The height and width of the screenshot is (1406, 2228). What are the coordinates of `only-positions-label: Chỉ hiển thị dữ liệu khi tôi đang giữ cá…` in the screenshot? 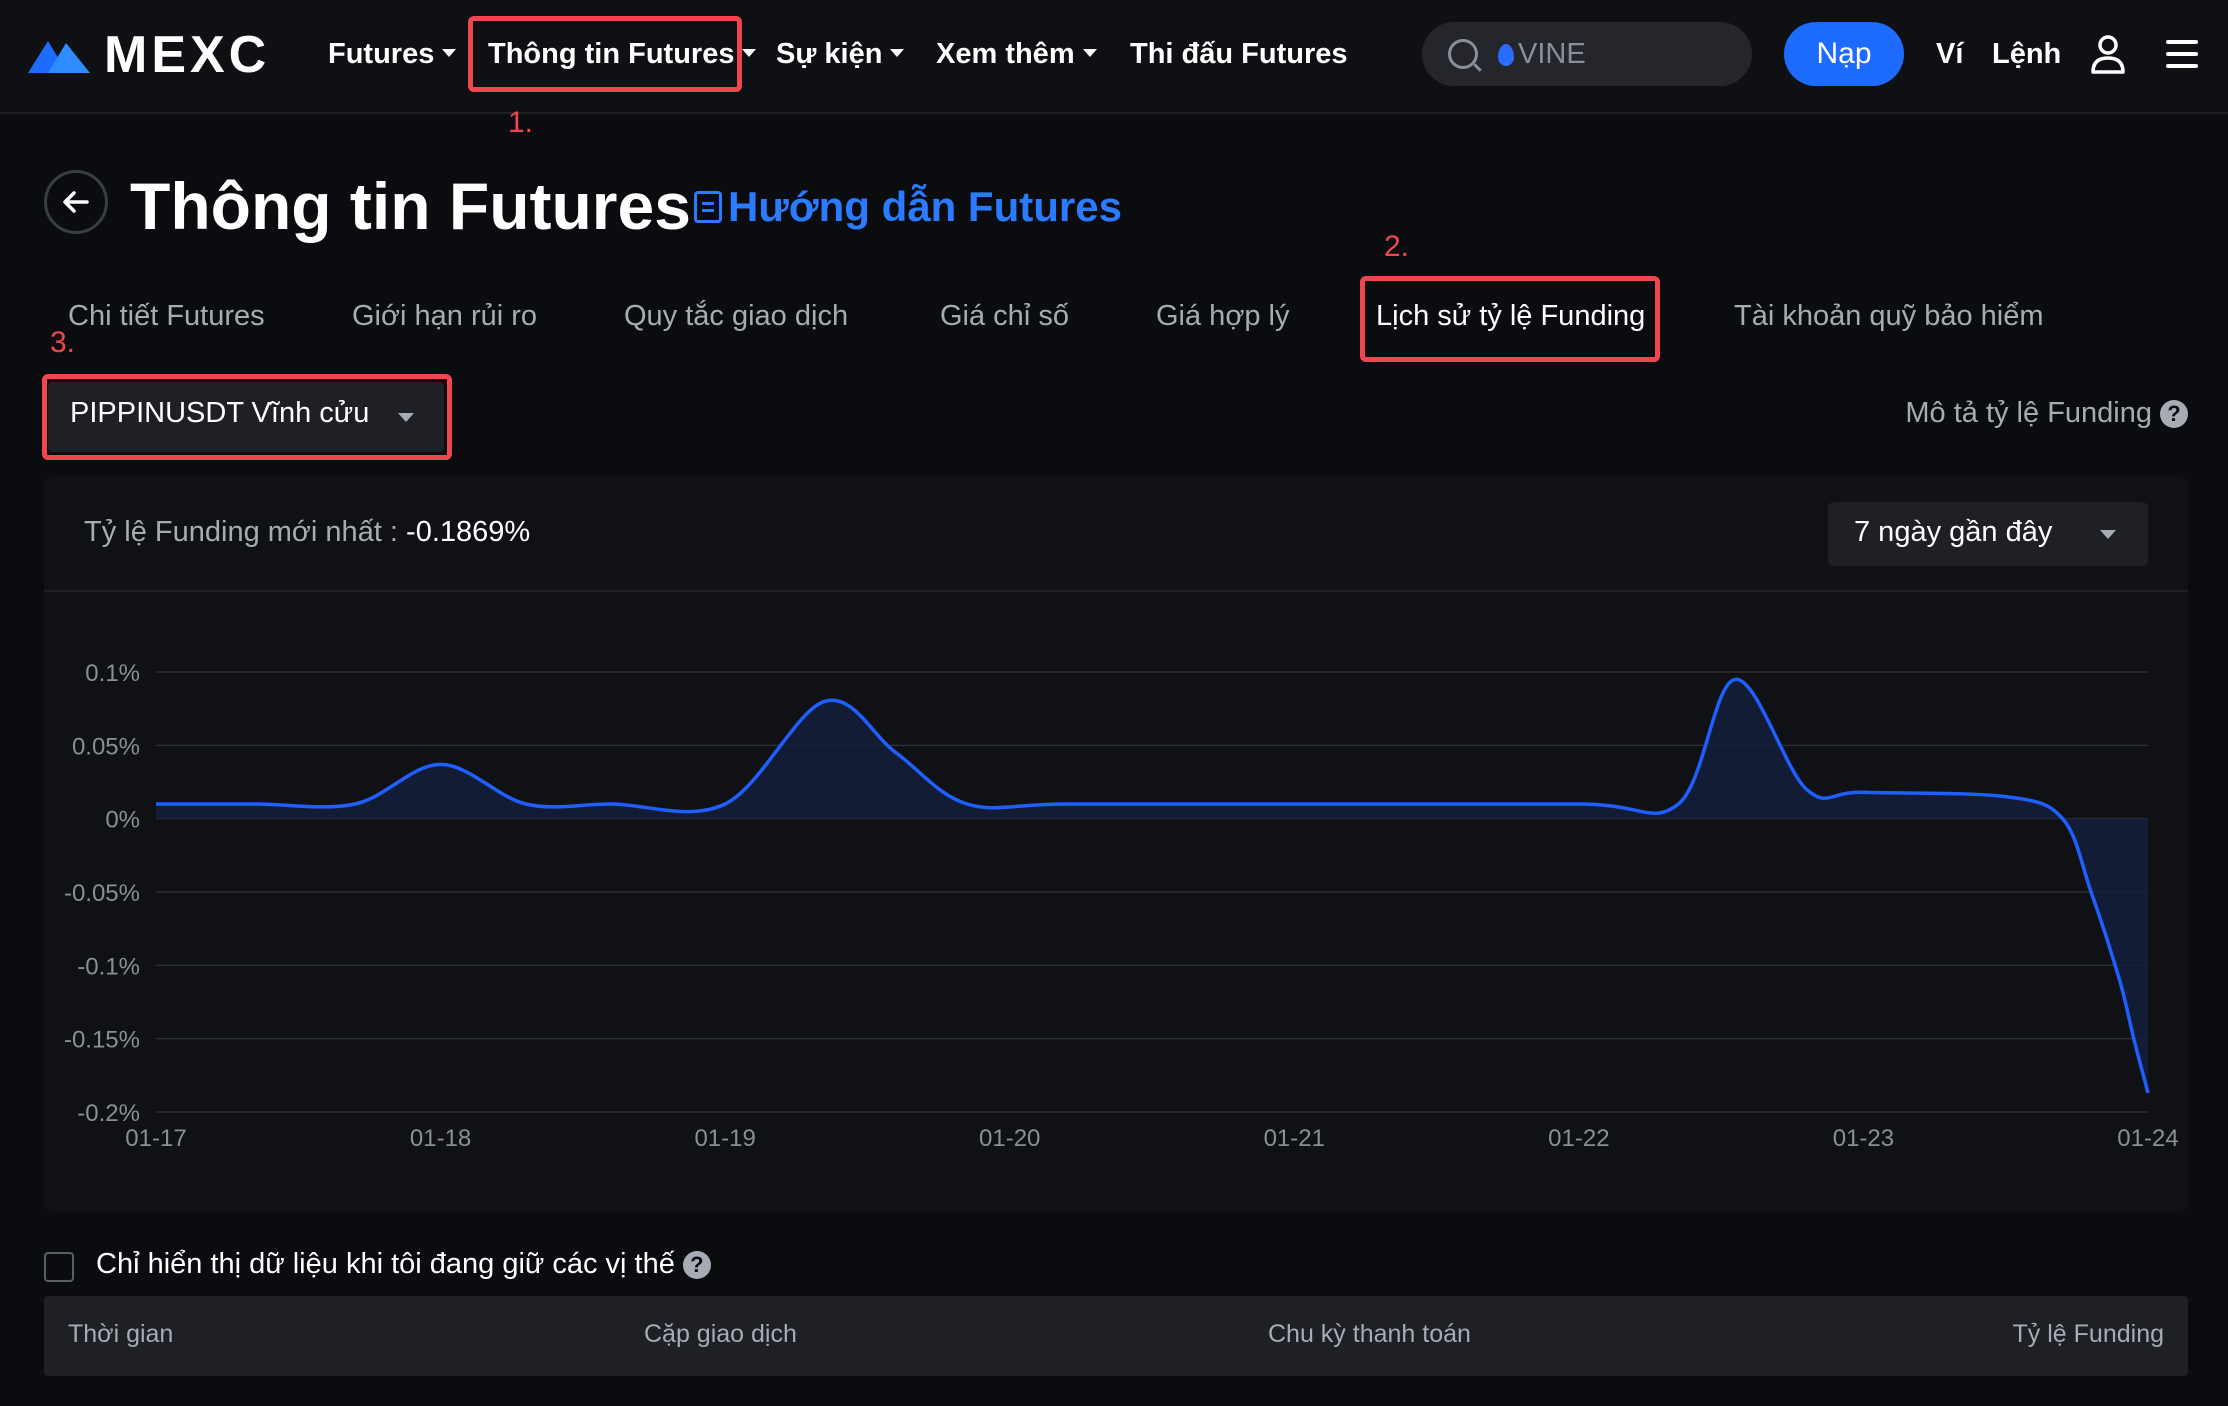 It's located at (403, 1264).